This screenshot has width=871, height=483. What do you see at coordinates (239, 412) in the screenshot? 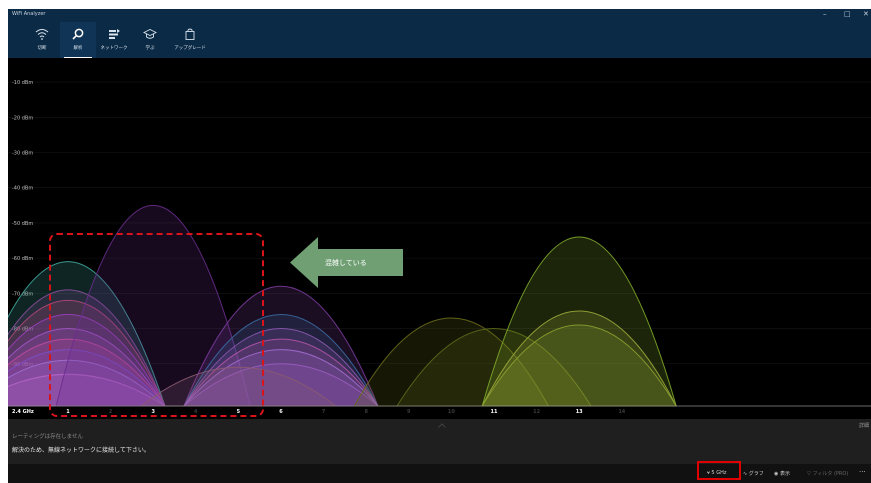
I see `x-tick-label: 5` at bounding box center [239, 412].